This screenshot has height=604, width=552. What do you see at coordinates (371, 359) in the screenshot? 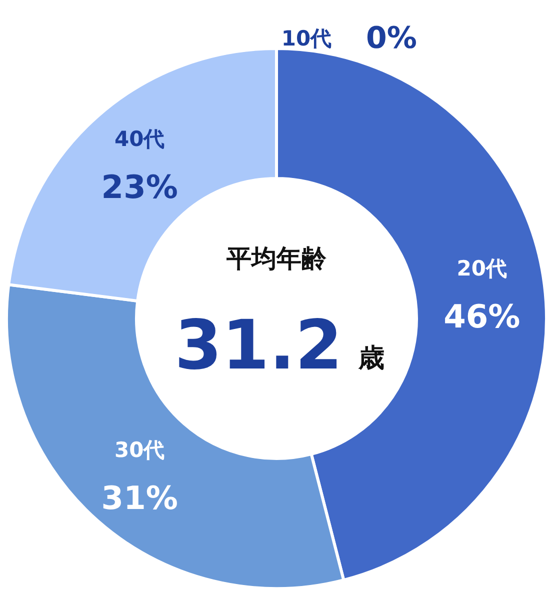
I see `text: 歳` at bounding box center [371, 359].